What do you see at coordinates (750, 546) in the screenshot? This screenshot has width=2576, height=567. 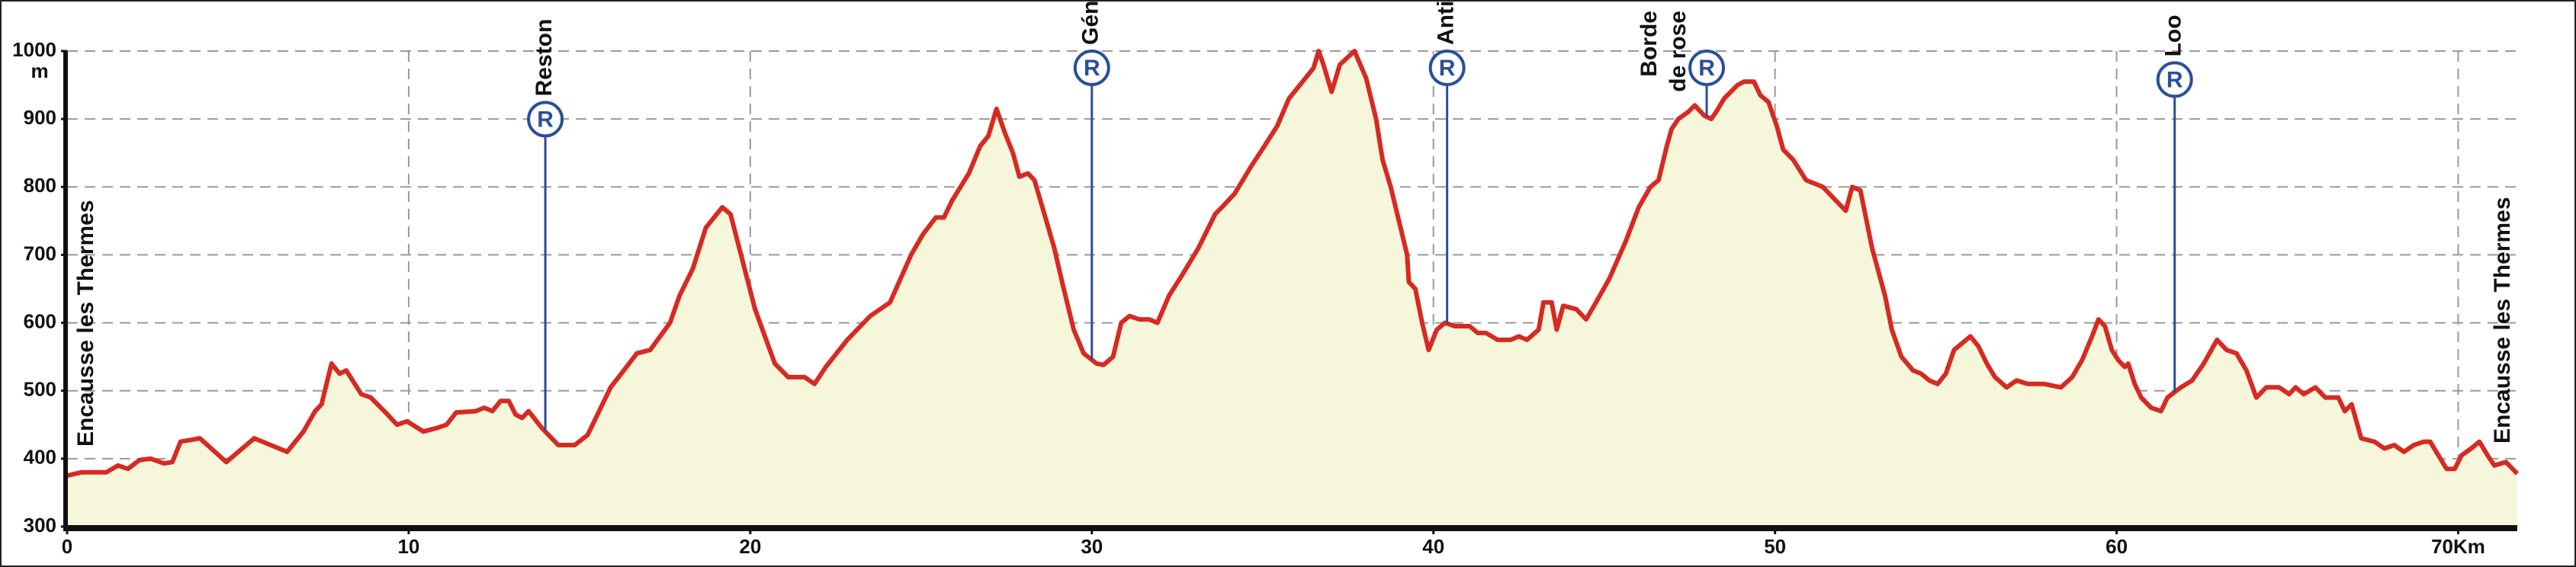 I see `x-tick-label: 20` at bounding box center [750, 546].